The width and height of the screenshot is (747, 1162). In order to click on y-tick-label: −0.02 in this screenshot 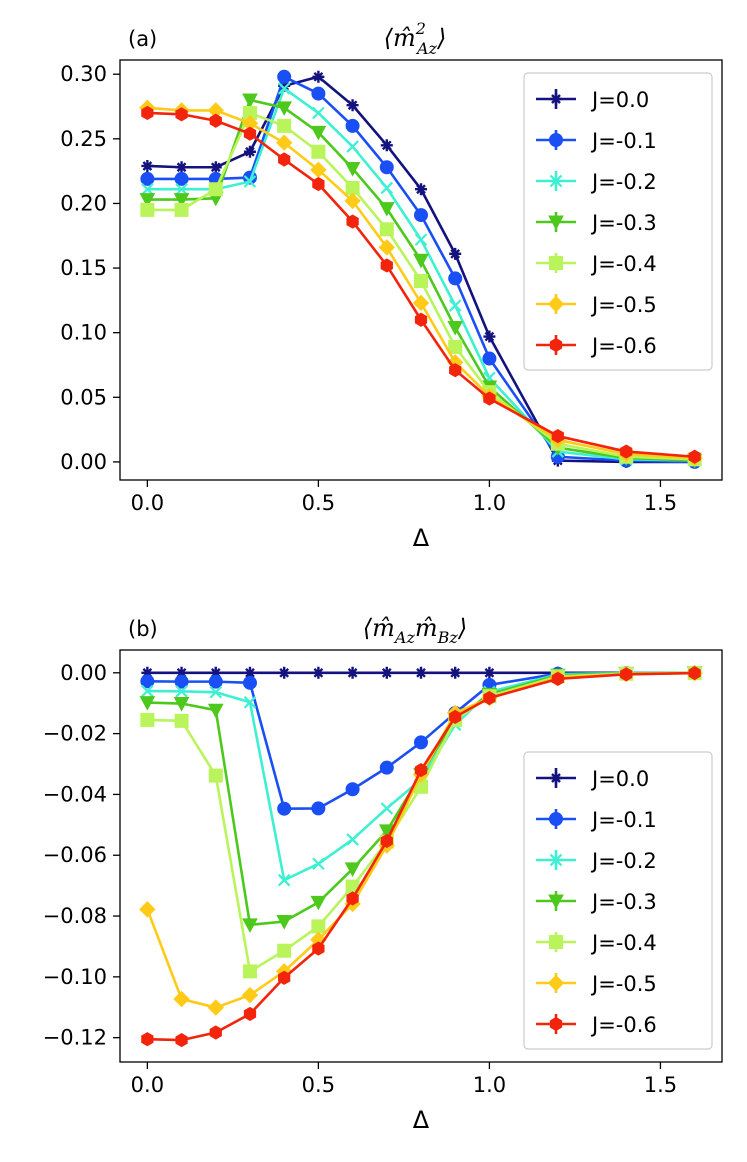, I will do `click(75, 734)`.